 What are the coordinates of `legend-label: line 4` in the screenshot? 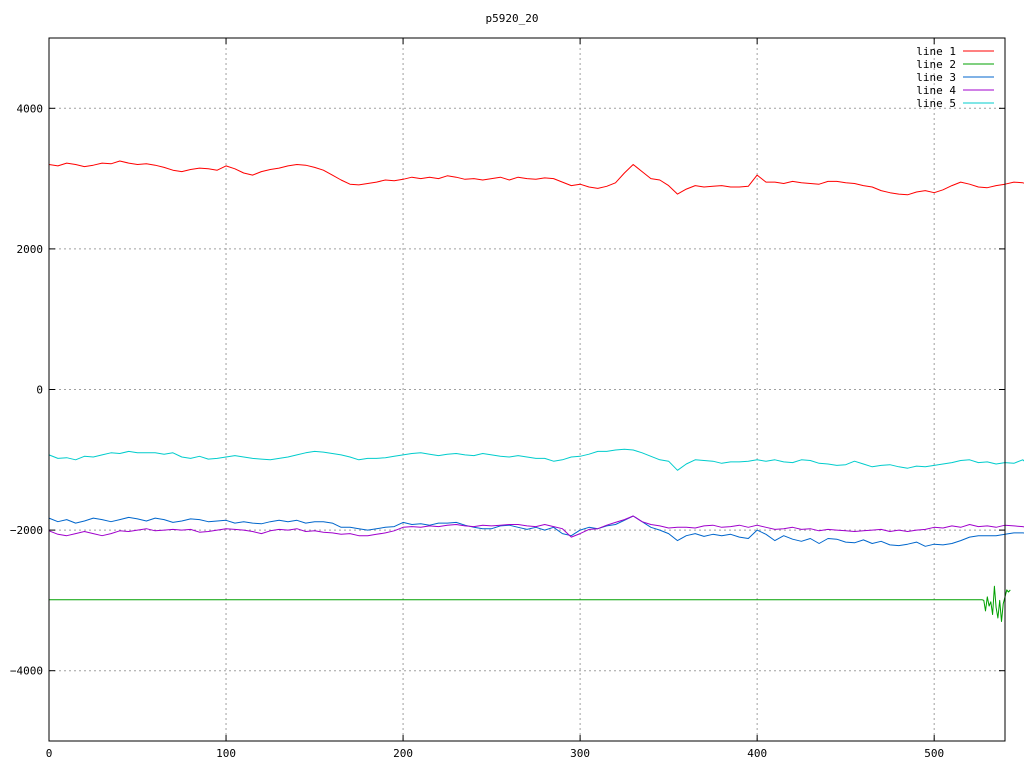 It's located at (936, 90).